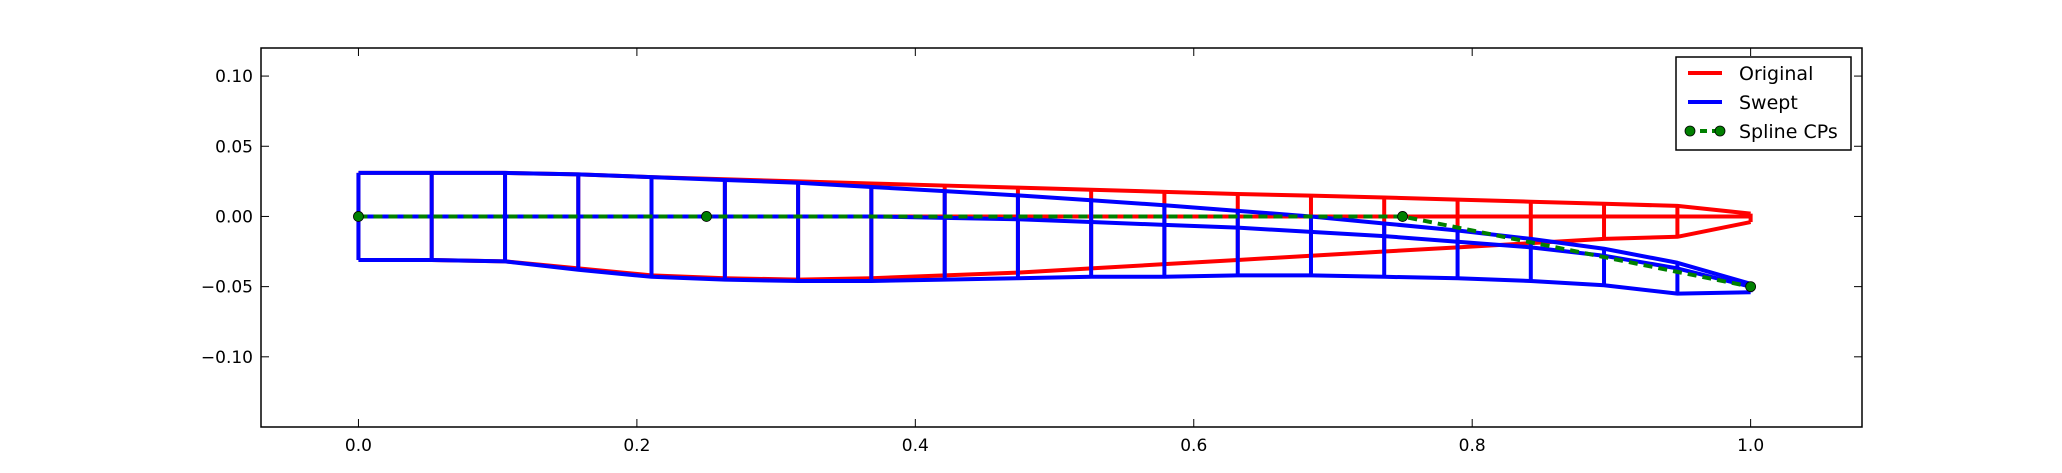 The image size is (2062, 473). What do you see at coordinates (636, 446) in the screenshot?
I see `x-tick-label: 0.2` at bounding box center [636, 446].